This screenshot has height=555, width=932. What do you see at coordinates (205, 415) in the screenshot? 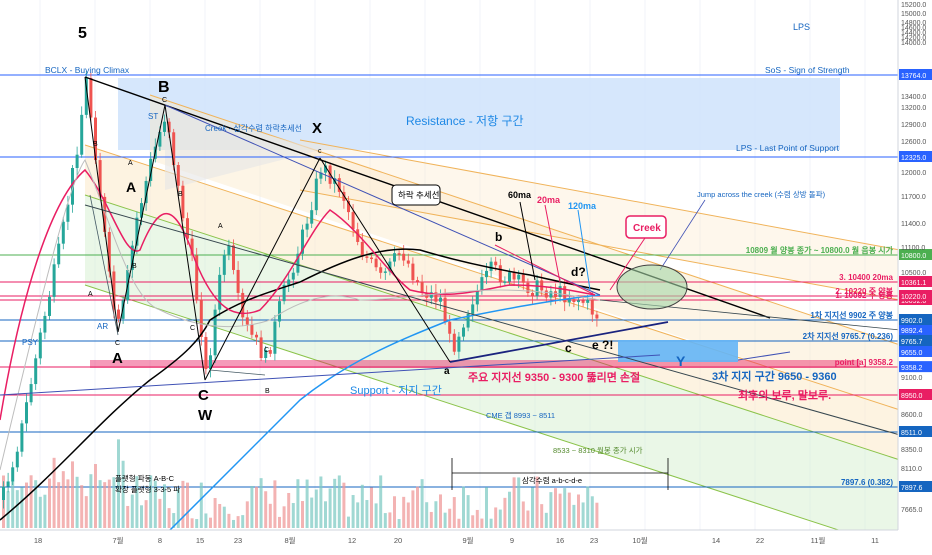
I see `wave-W-label: W` at bounding box center [205, 415].